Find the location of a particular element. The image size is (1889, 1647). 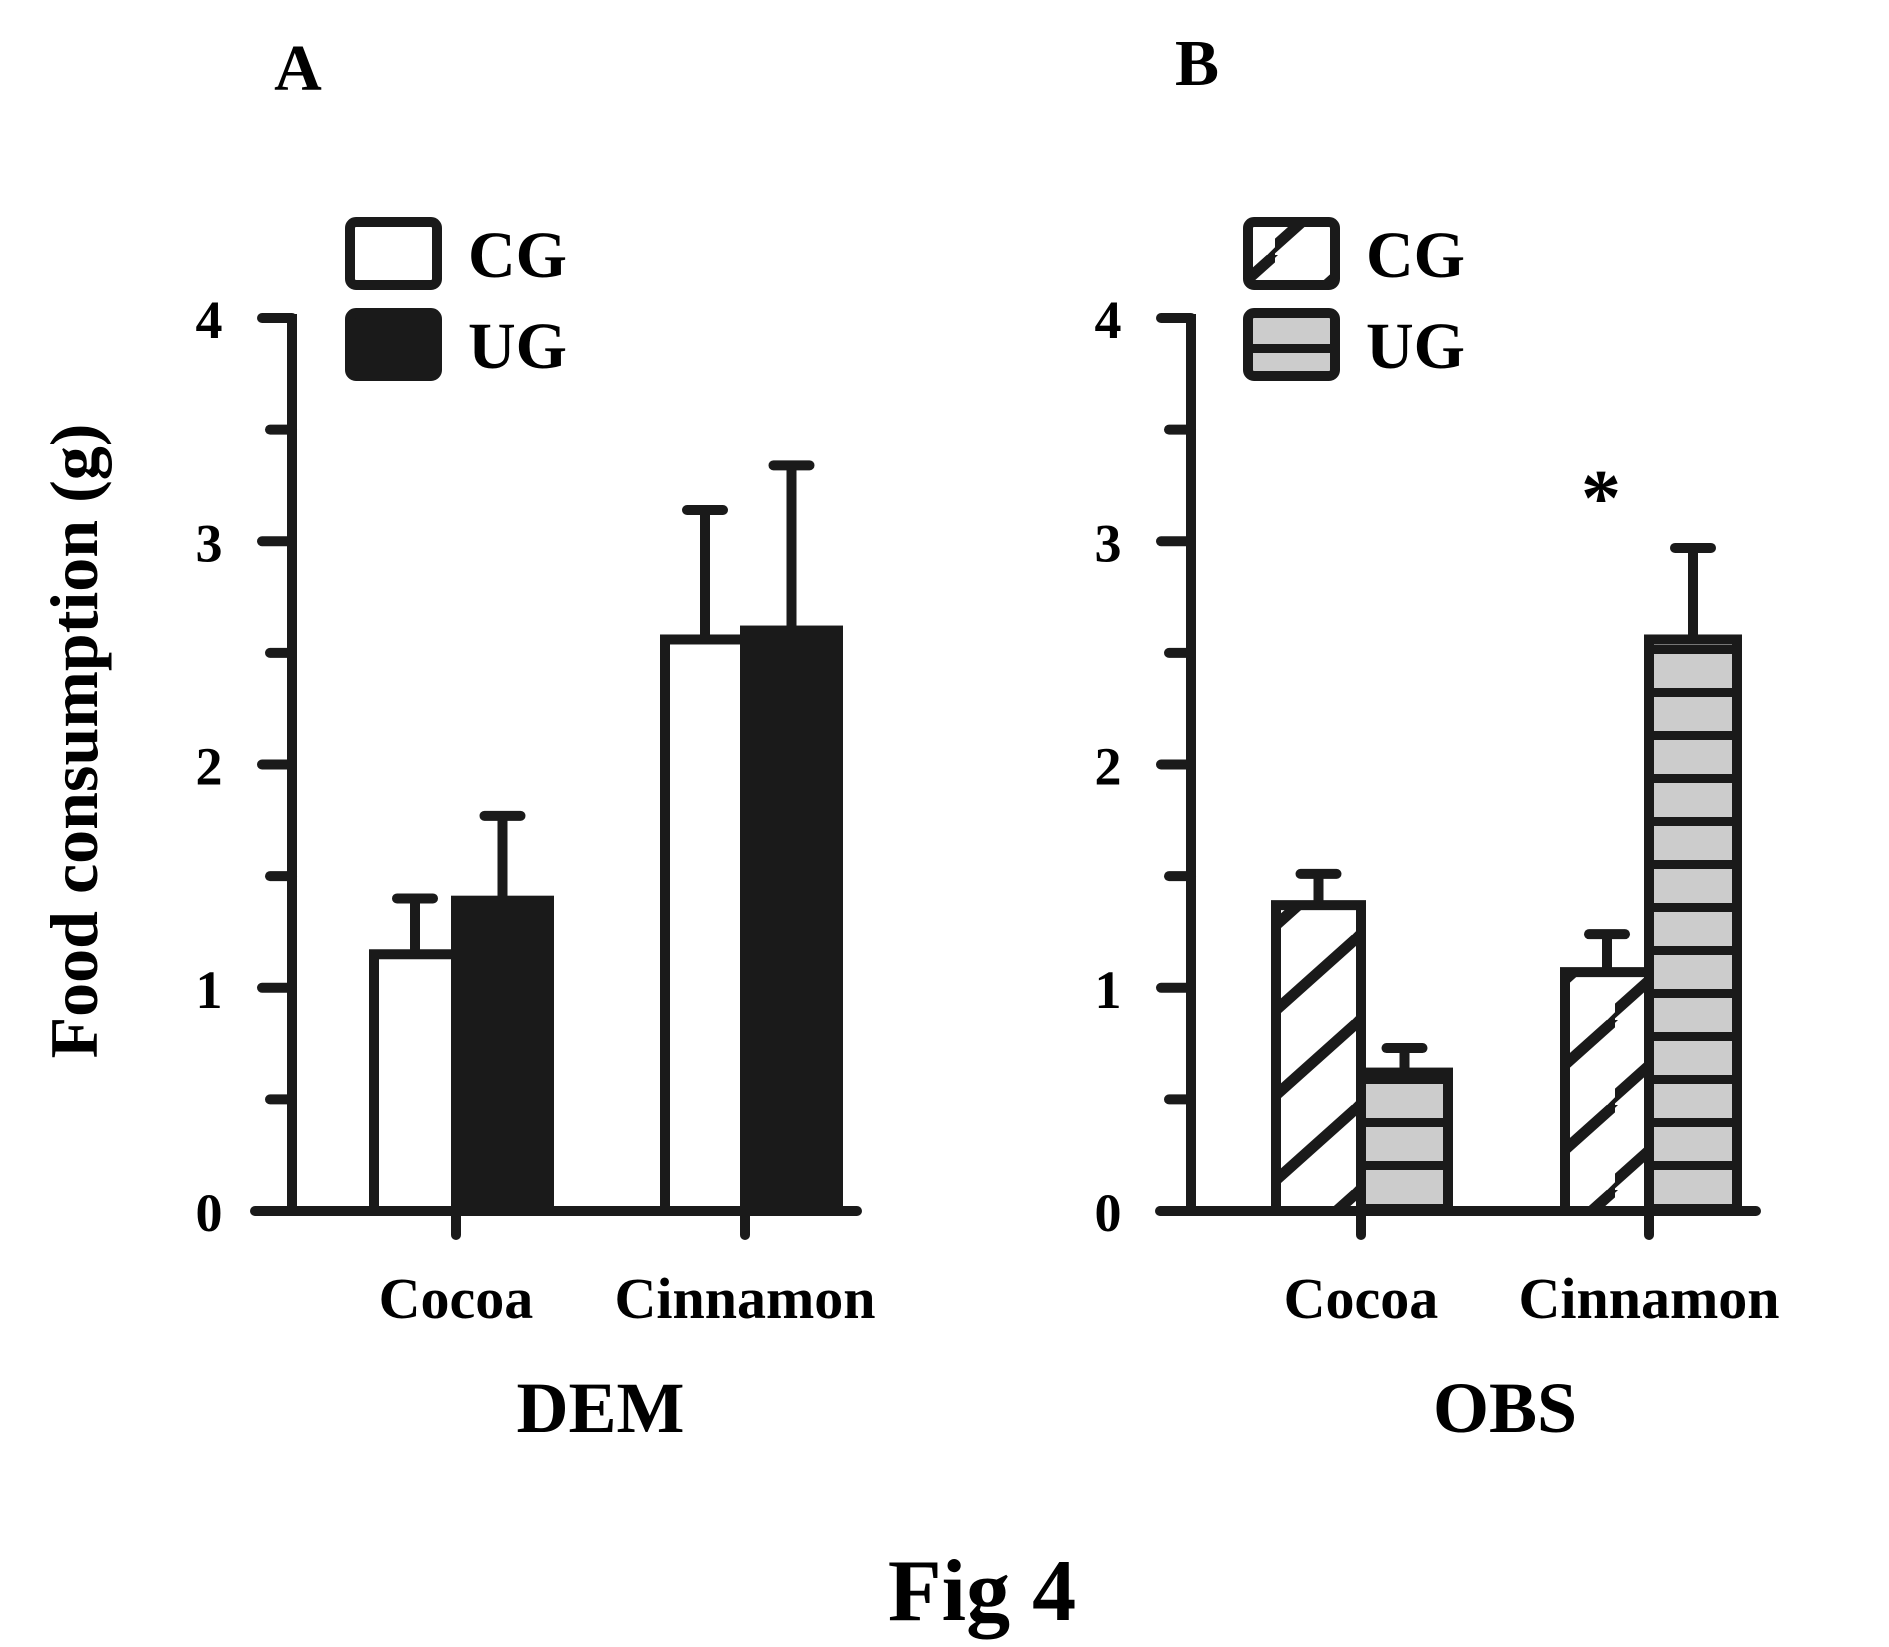

panel-label: A is located at coordinates (298, 68).